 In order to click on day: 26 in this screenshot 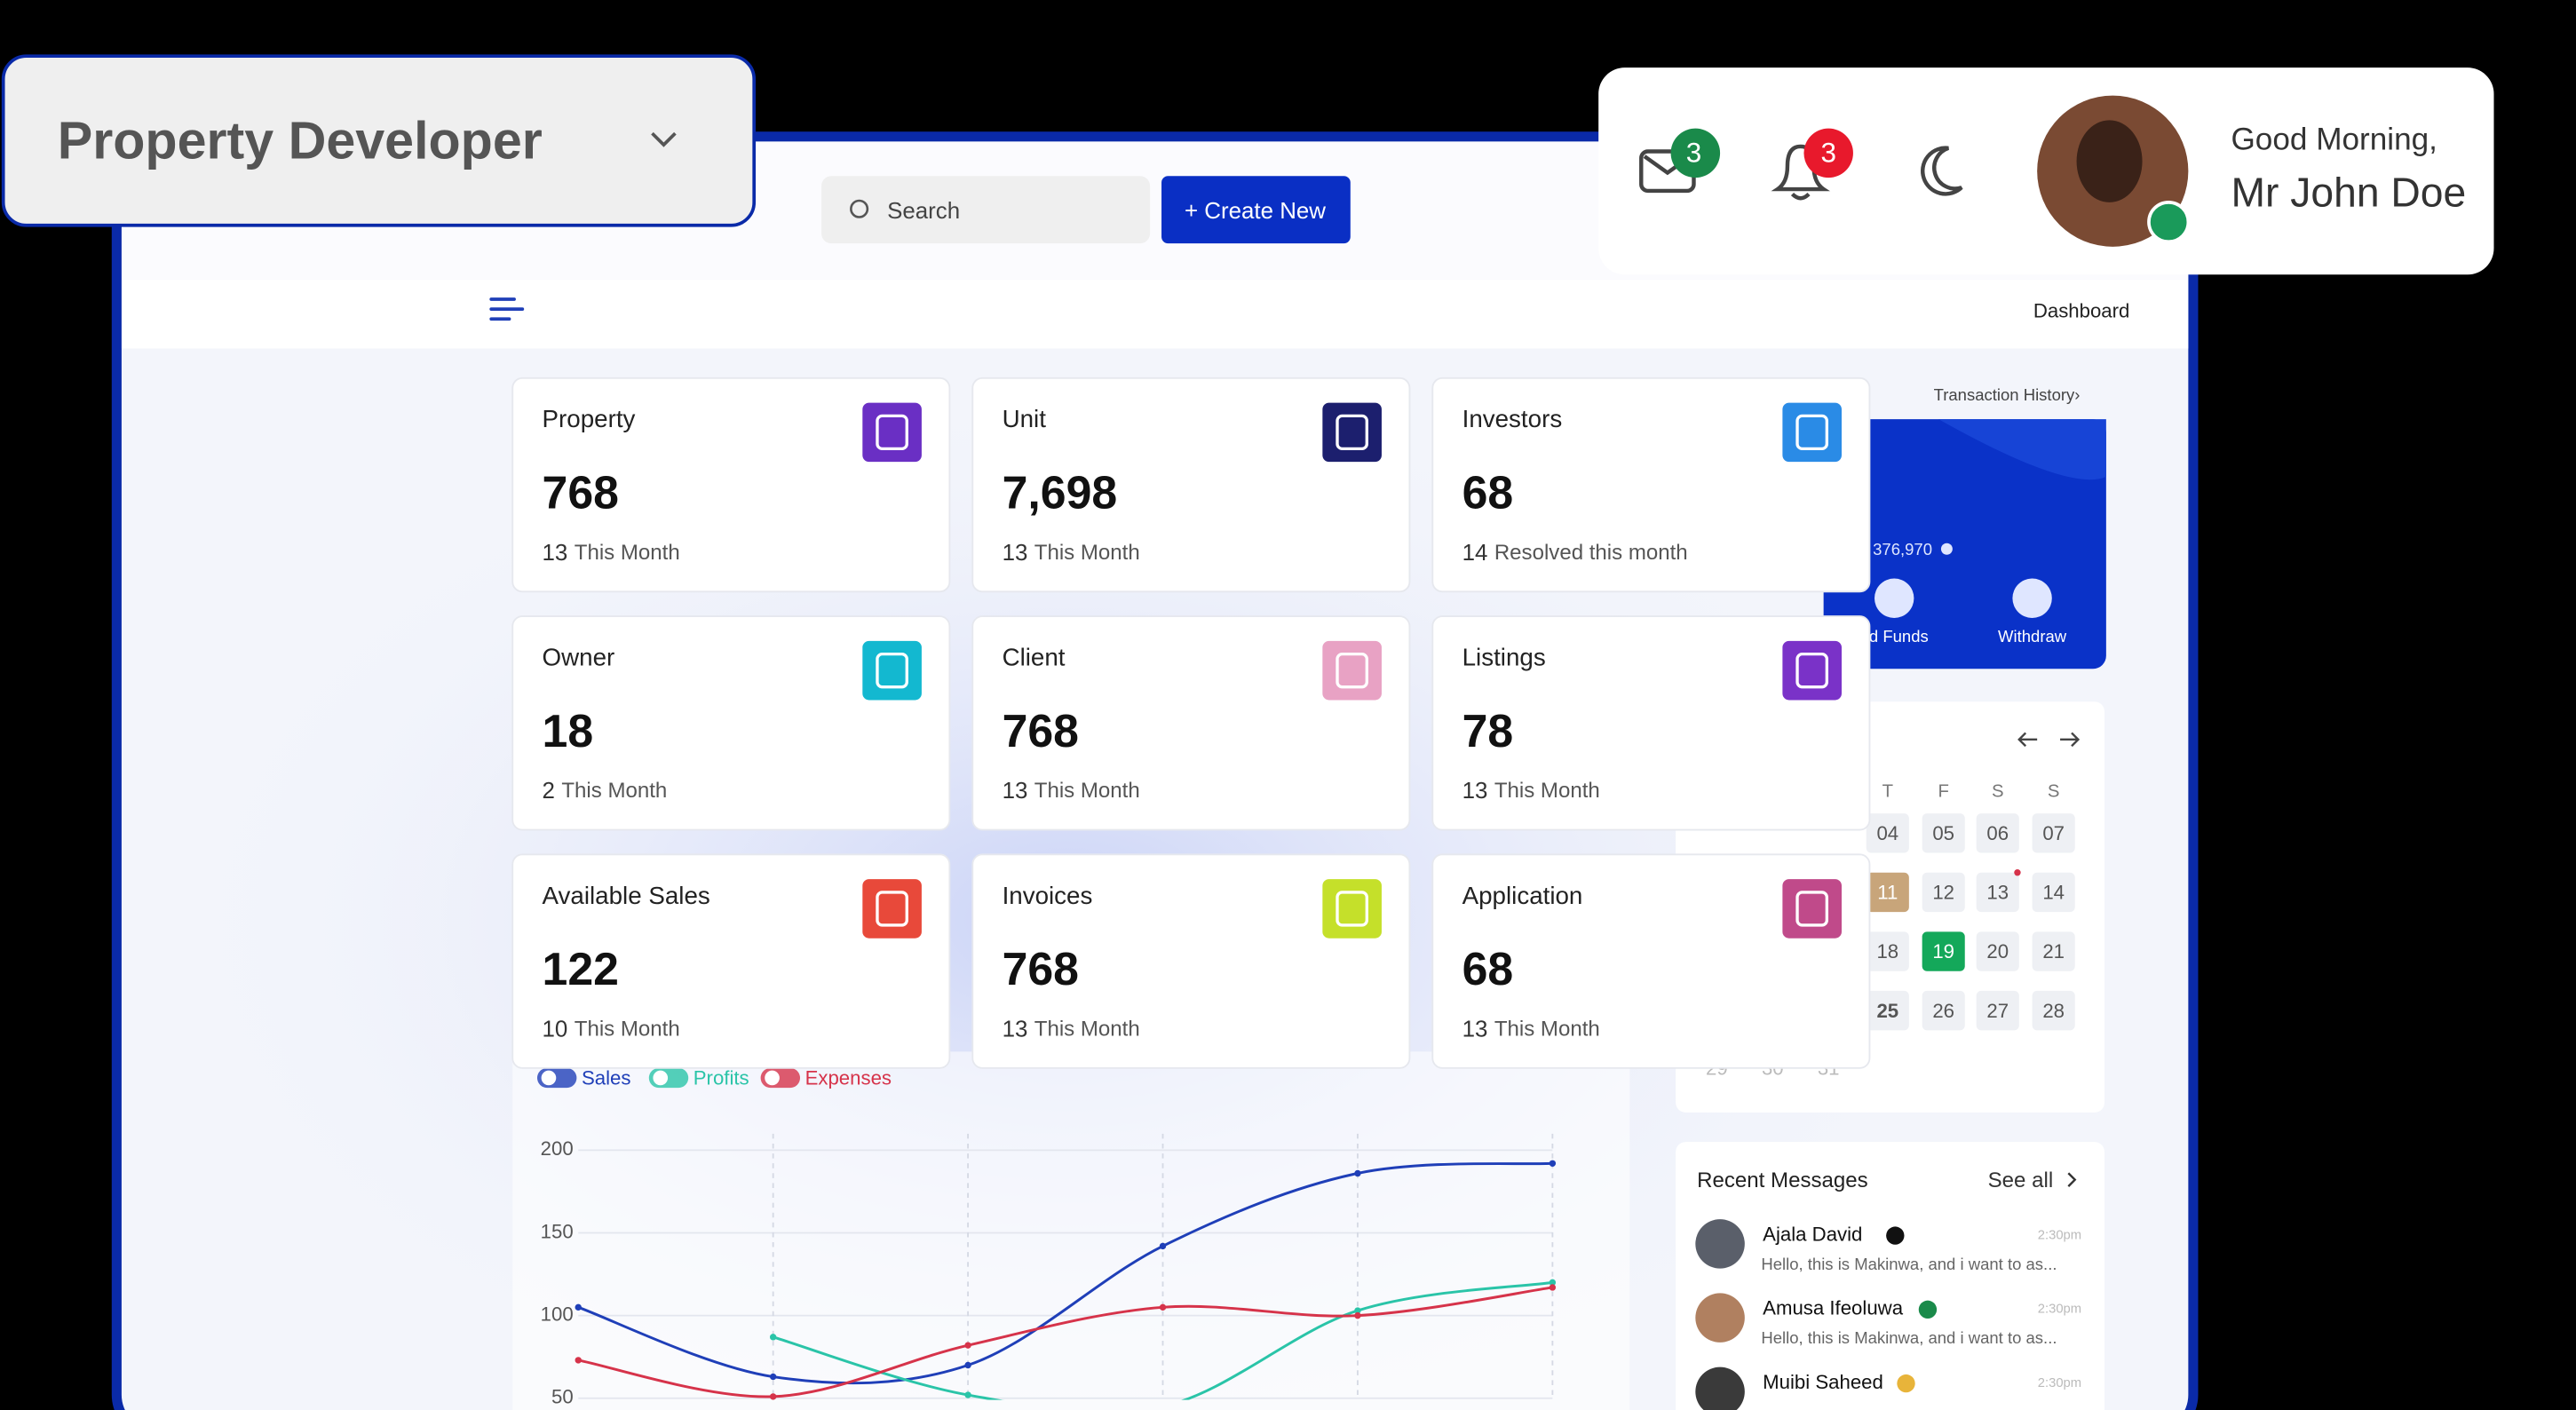, I will do `click(1943, 1011)`.